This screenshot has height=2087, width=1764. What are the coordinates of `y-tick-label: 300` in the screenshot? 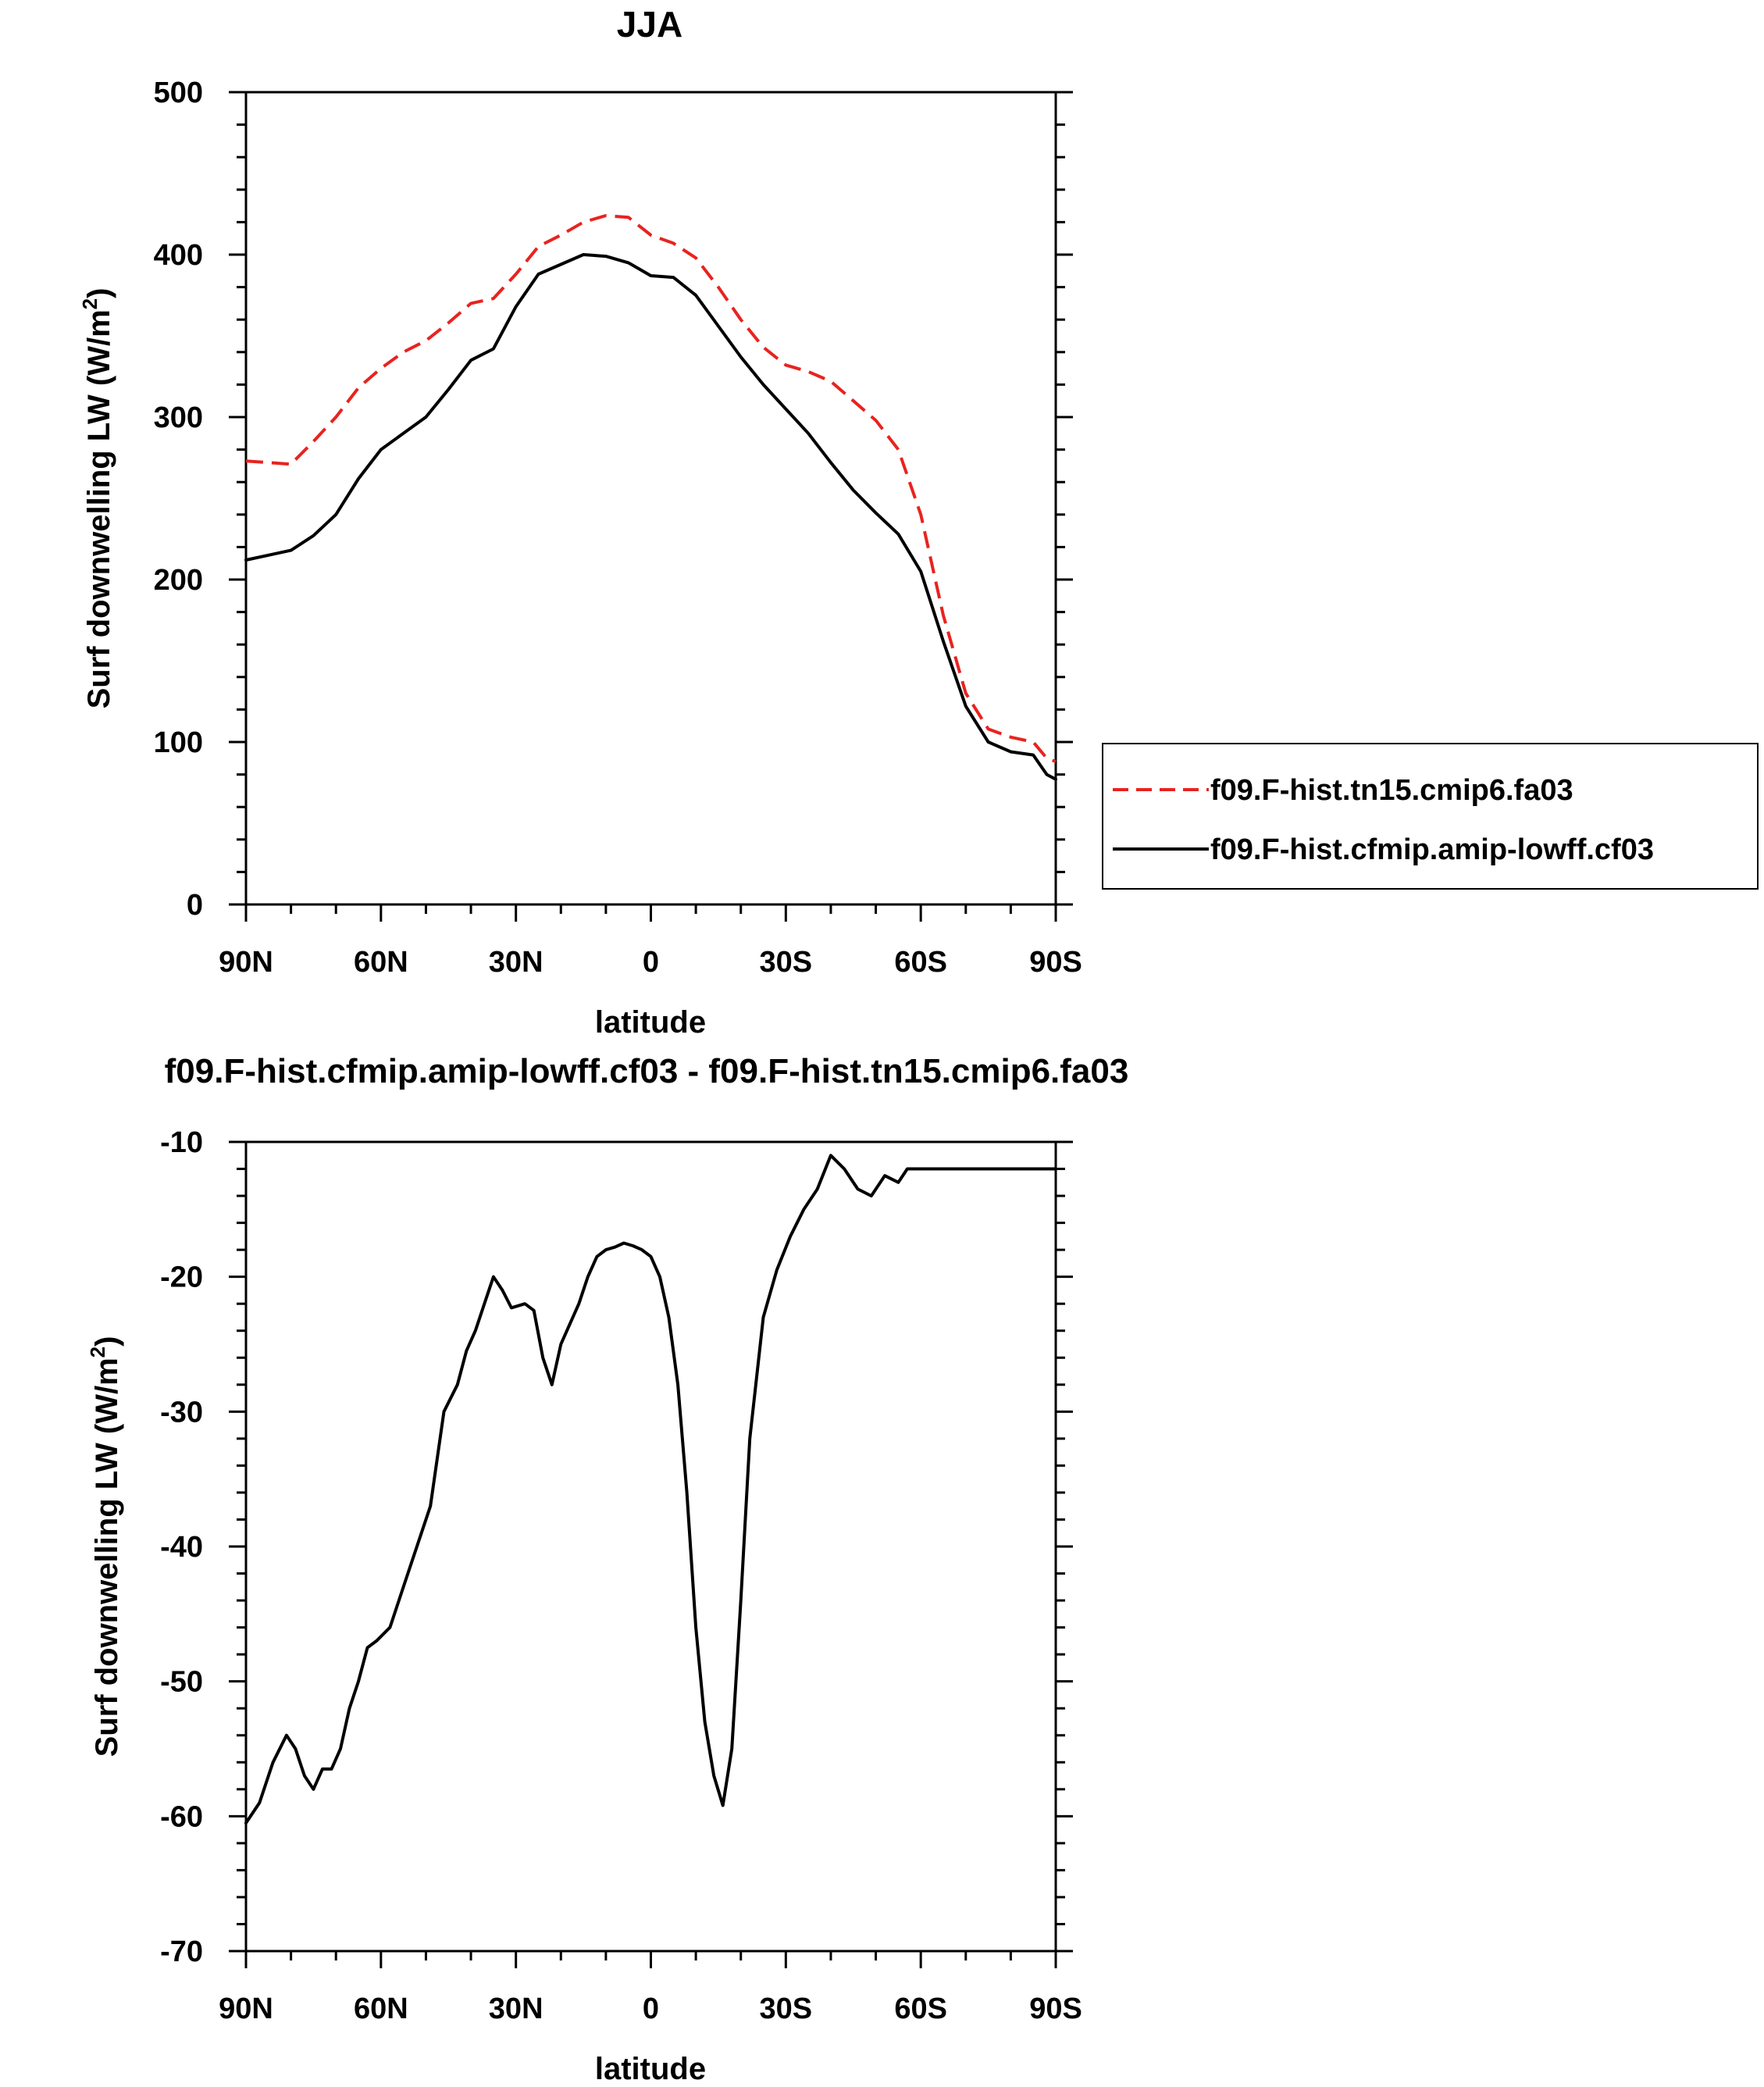 It's located at (178, 417).